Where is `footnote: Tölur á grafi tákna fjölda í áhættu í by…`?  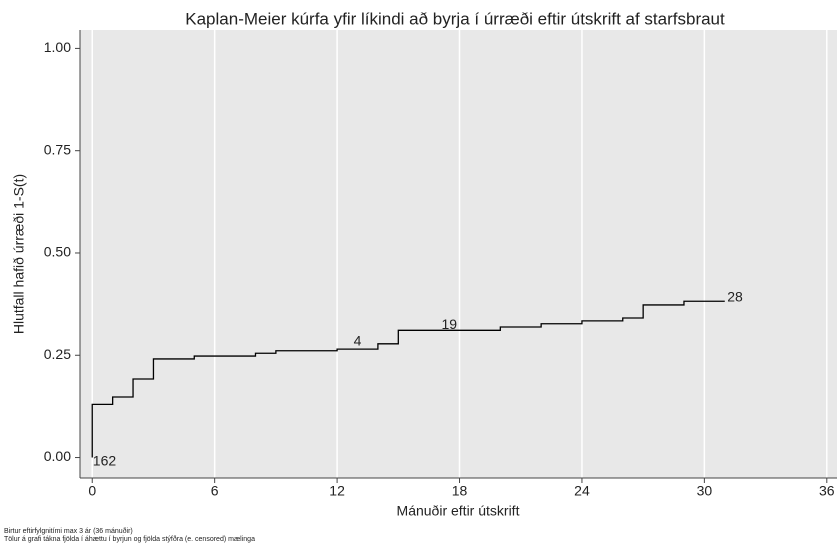
footnote: Tölur á grafi tákna fjölda í áhættu í by… is located at coordinates (129, 539).